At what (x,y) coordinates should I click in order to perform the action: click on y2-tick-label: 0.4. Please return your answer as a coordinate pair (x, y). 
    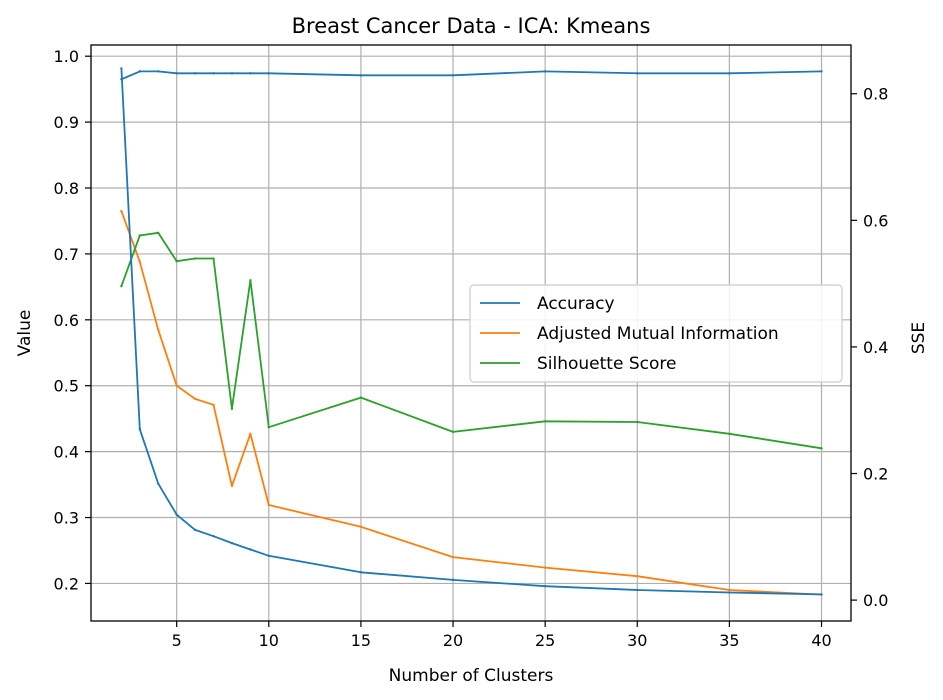
    Looking at the image, I should click on (875, 347).